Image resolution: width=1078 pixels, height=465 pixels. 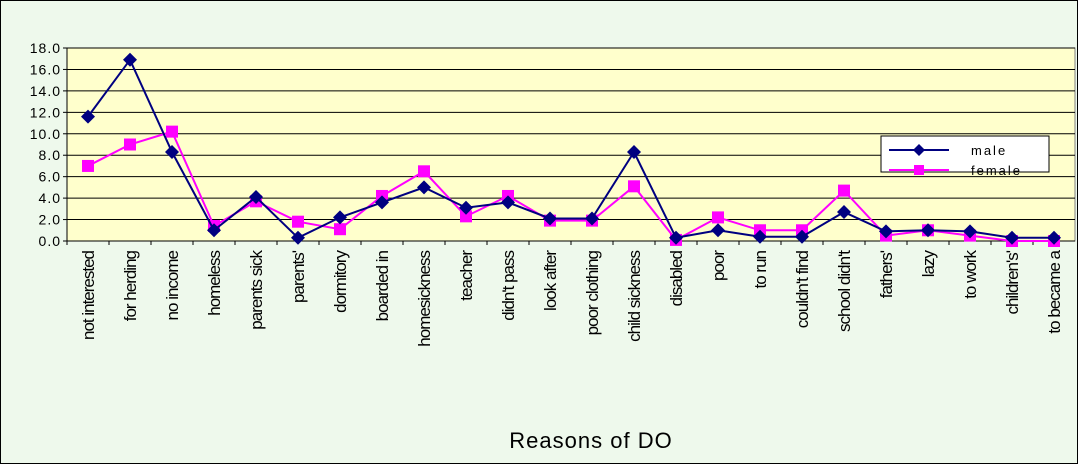 I want to click on x-tick-label: for herding, so click(x=130, y=285).